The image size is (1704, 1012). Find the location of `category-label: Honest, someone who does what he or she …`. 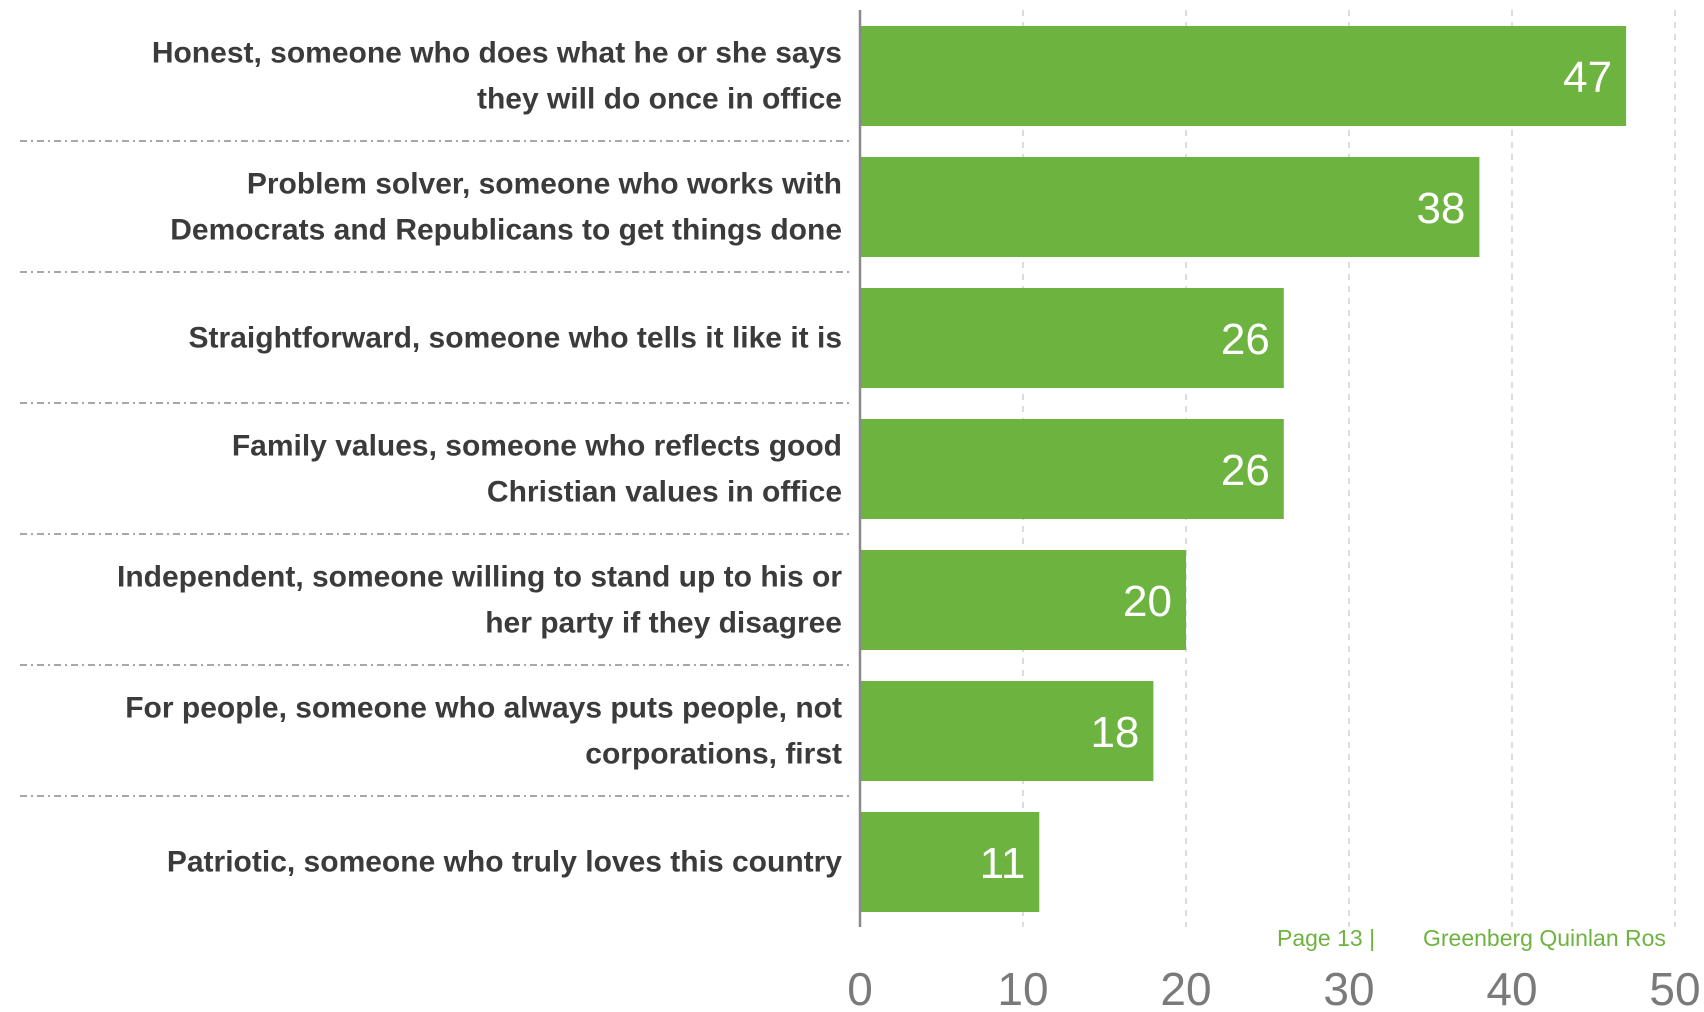

category-label: Honest, someone who does what he or she … is located at coordinates (497, 76).